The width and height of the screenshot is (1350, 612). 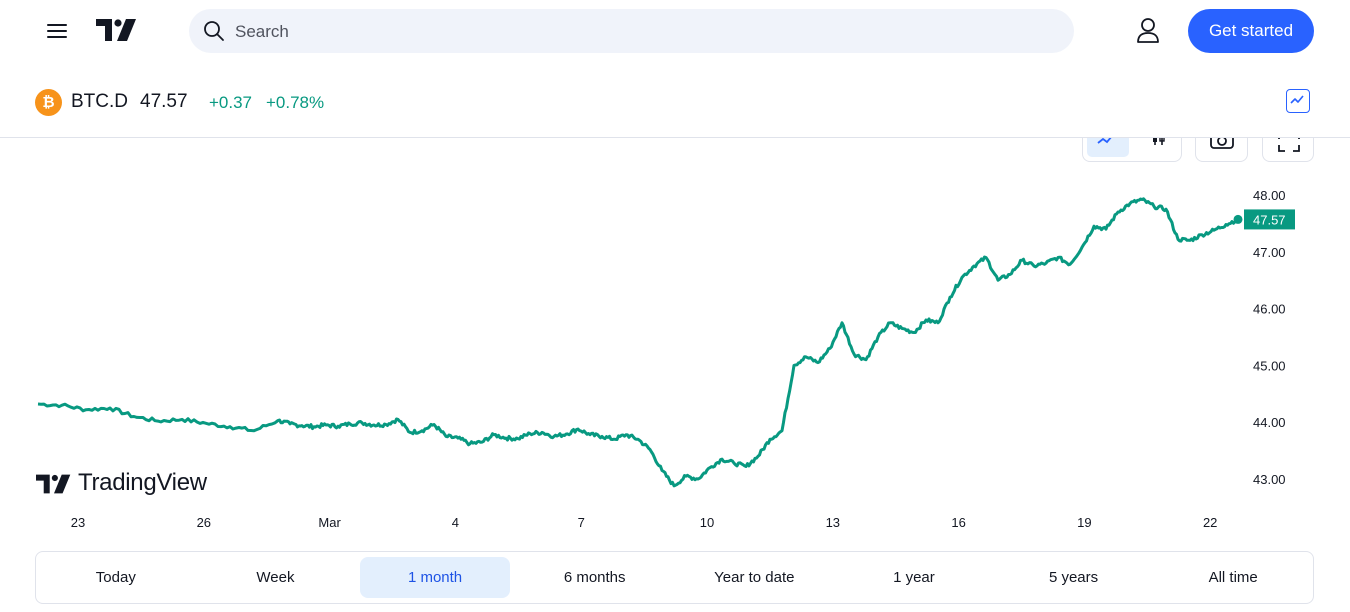 I want to click on top-bar: Get started, so click(x=675, y=32).